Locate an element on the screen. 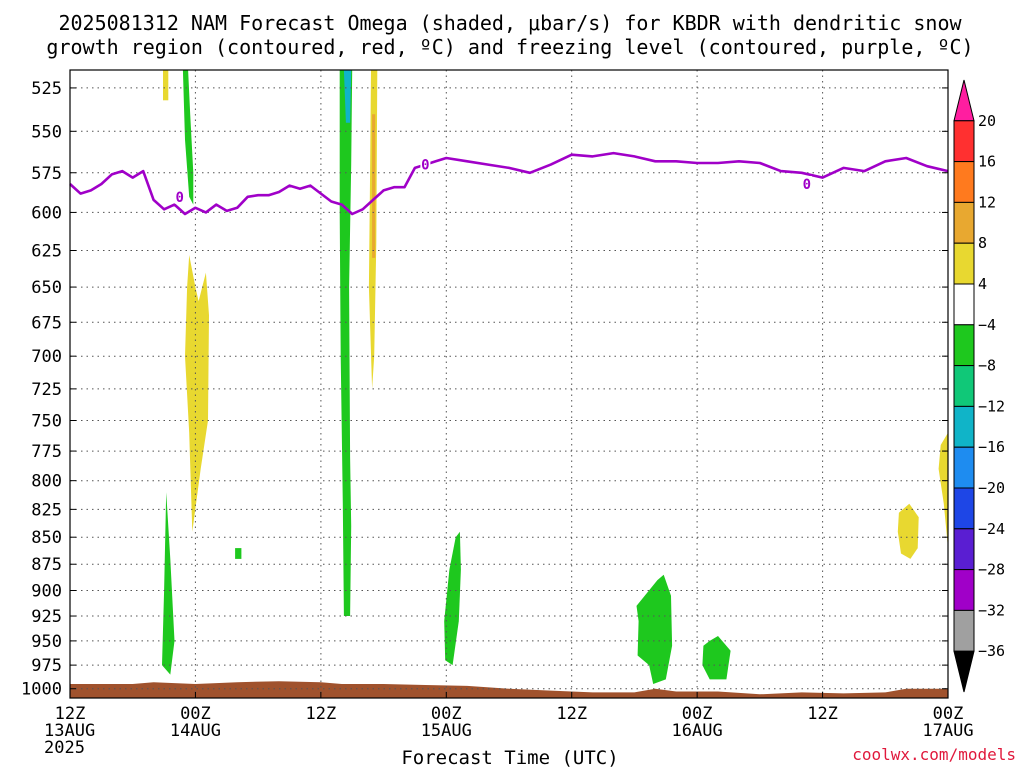 The height and width of the screenshot is (768, 1024). freezing-level-contour: 0 0 0 is located at coordinates (509, 183).